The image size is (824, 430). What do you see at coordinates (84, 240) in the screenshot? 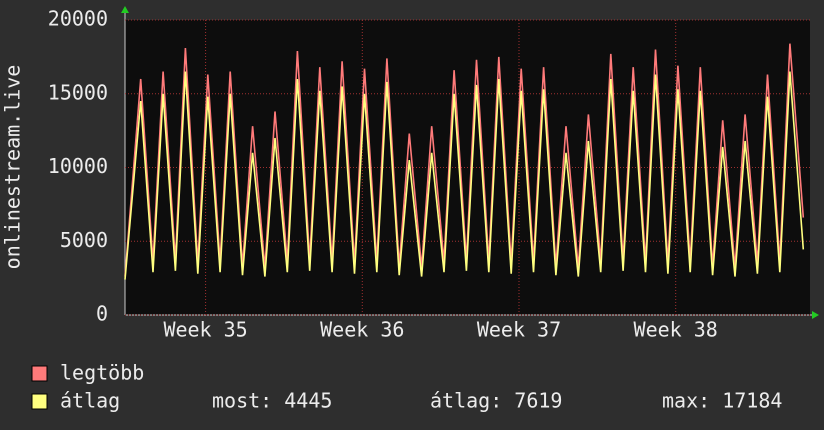
I see `y-tick-label: 5000` at bounding box center [84, 240].